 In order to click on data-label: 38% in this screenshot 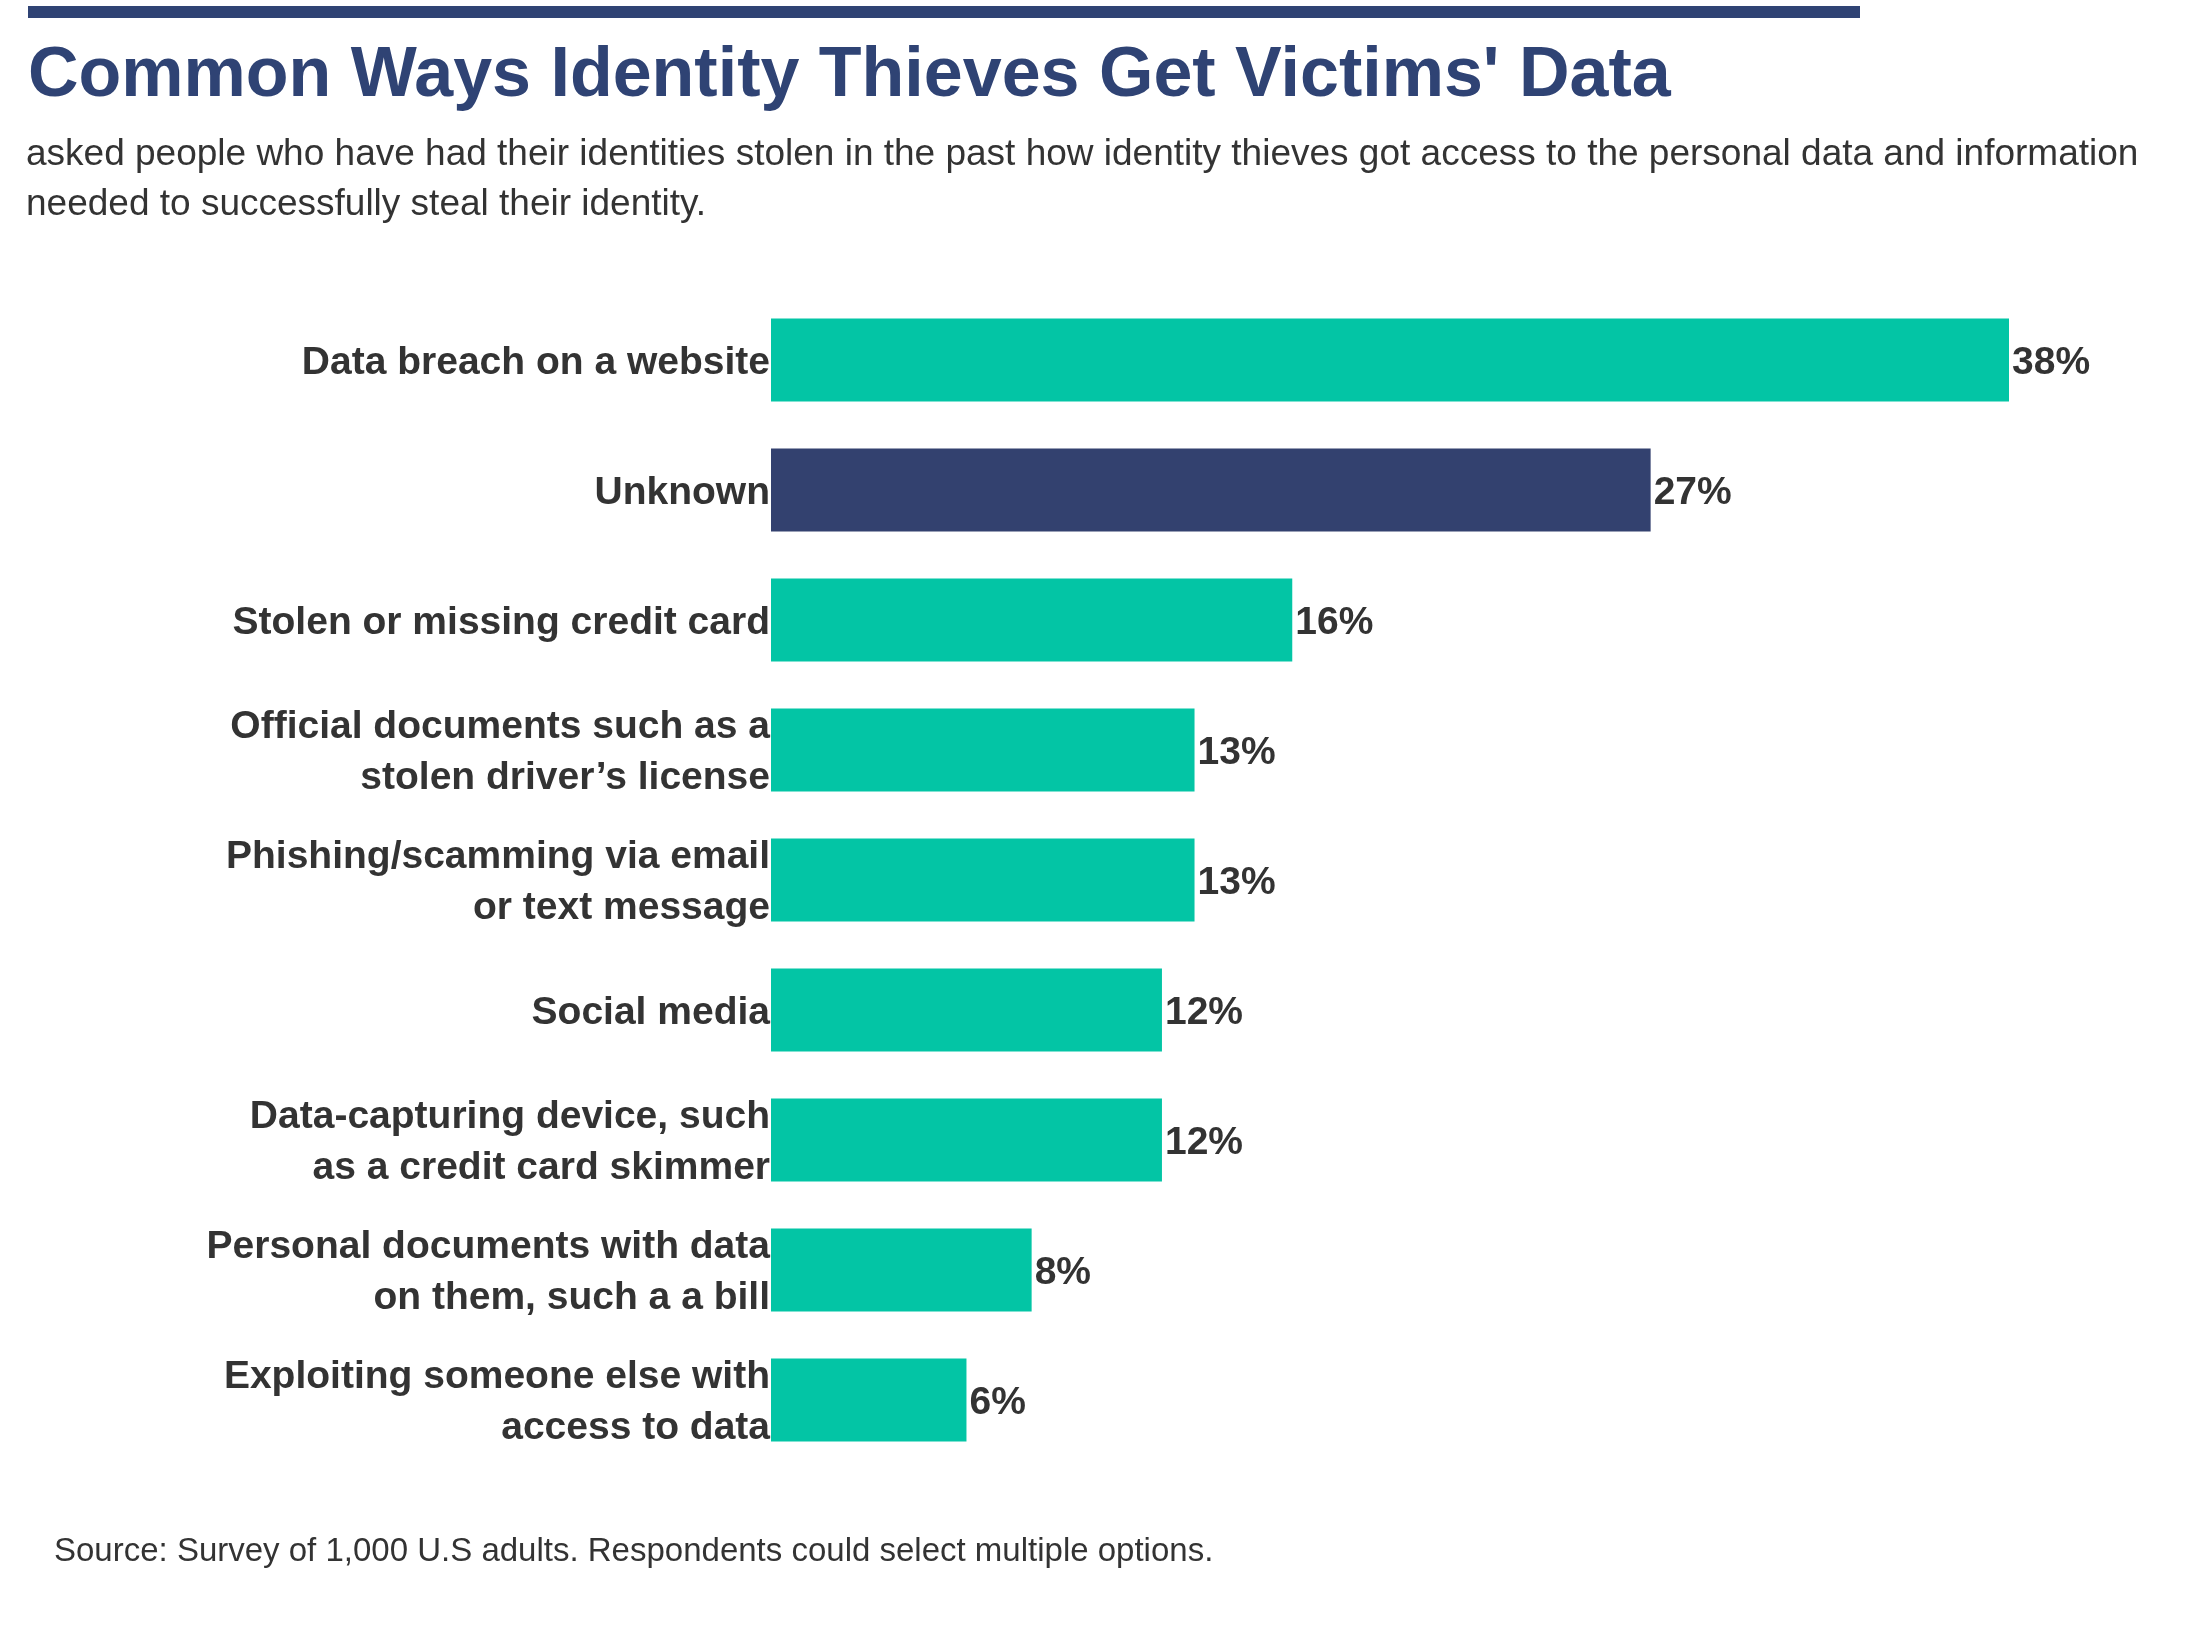, I will do `click(2051, 360)`.